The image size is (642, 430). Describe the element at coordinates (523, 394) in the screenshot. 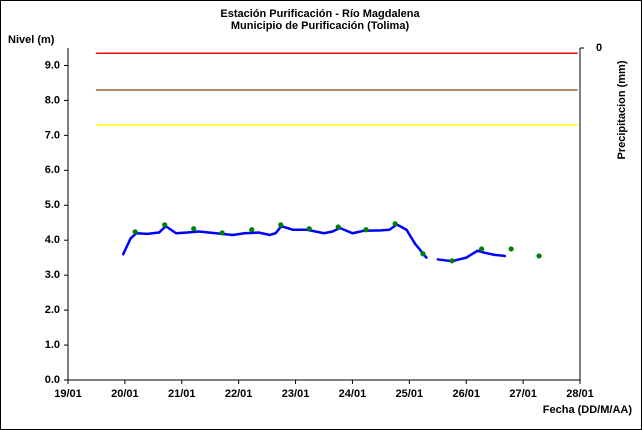

I see `x-tick-label: 27/01` at that location.